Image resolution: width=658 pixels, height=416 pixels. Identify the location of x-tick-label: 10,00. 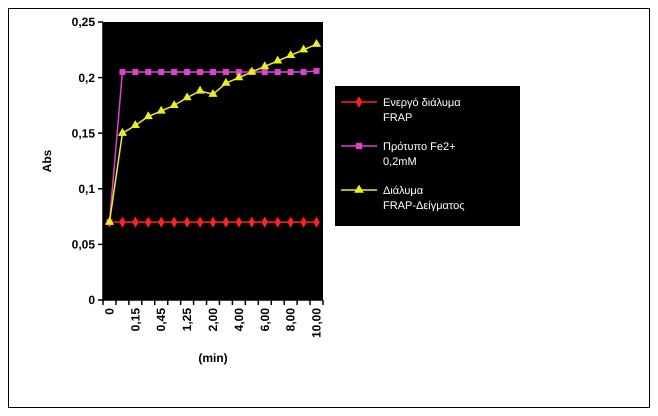
(317, 323).